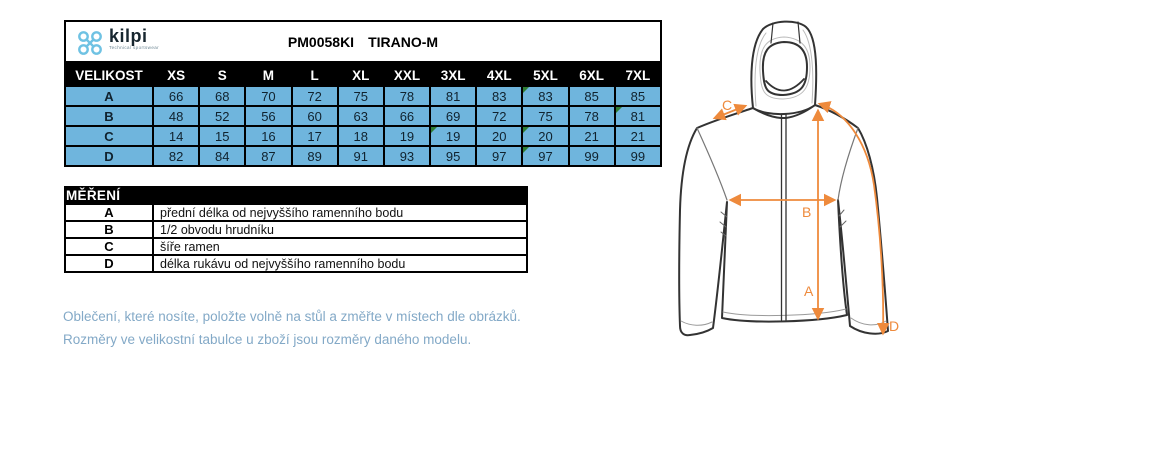 This screenshot has width=1151, height=461. I want to click on jacket-hood, so click(784, 68).